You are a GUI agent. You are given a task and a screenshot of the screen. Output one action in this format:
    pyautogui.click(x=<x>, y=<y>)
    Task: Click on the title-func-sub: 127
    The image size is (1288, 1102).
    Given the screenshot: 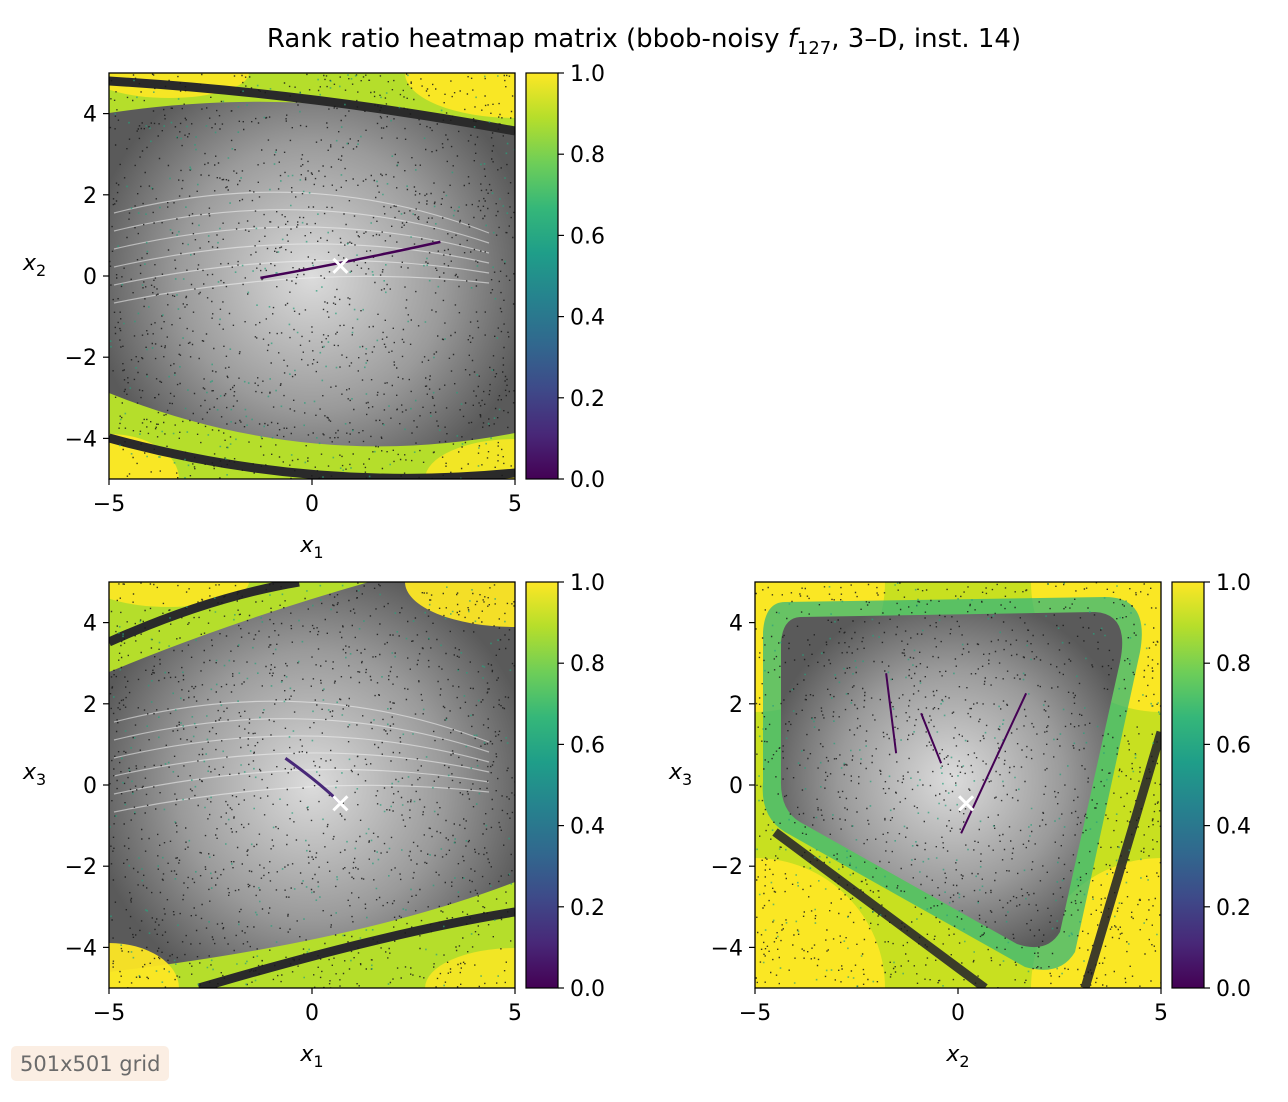 What is the action you would take?
    pyautogui.click(x=814, y=48)
    